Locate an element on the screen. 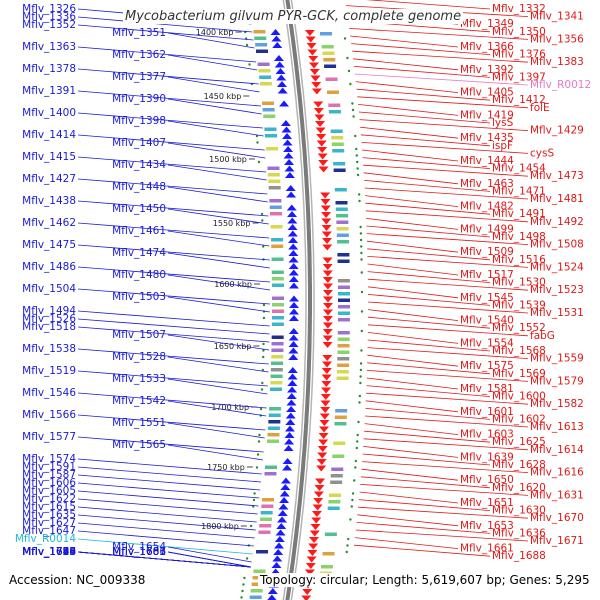 This screenshot has width=600, height=600. right-gene-label: Mflv_1491 is located at coordinates (519, 214).